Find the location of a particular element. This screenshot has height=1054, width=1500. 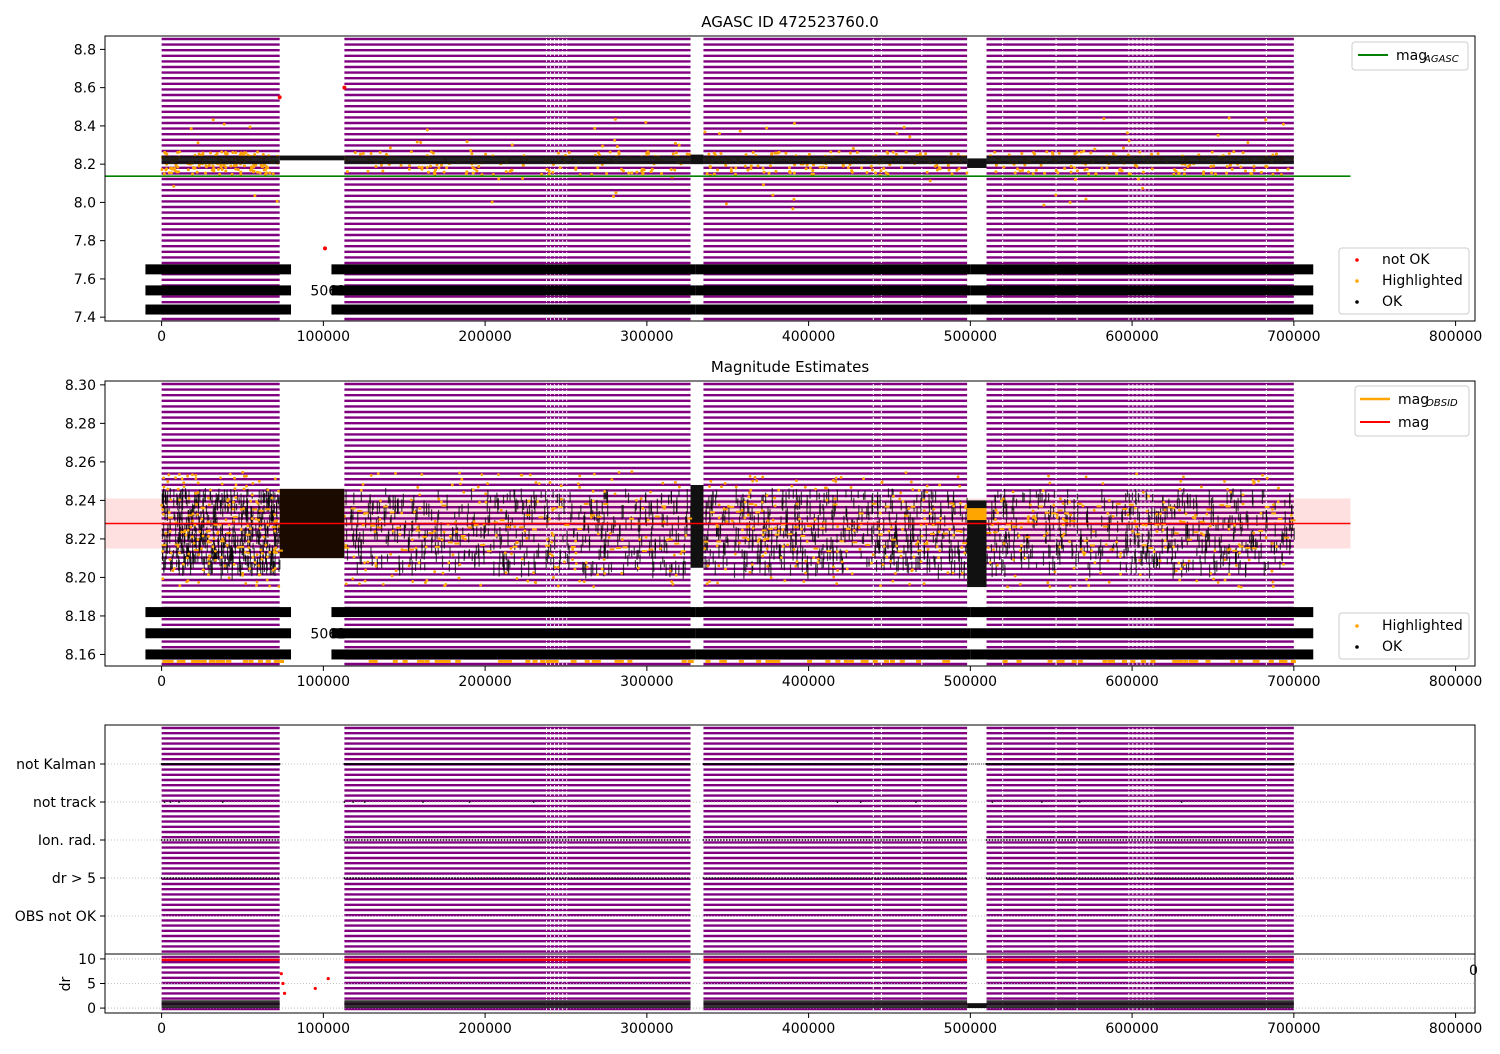

ok-band is located at coordinates (517, 160).